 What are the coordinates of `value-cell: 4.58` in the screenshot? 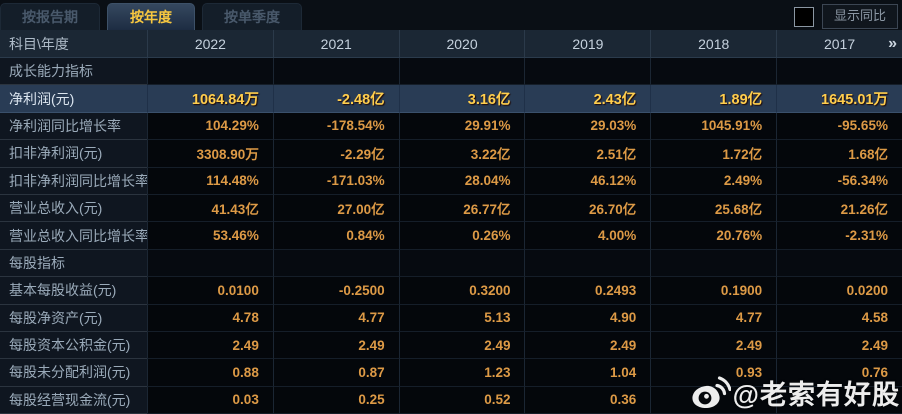 It's located at (839, 318).